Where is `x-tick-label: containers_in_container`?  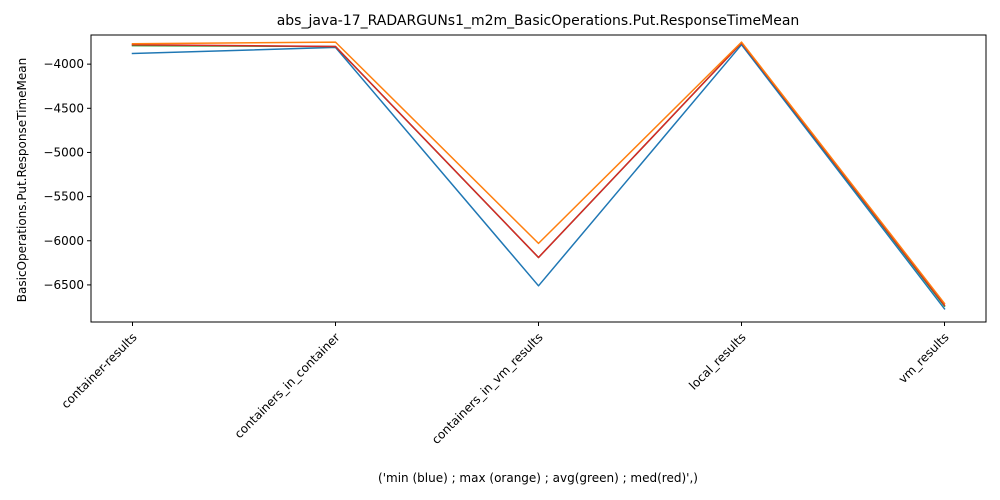
x-tick-label: containers_in_container is located at coordinates (287, 385).